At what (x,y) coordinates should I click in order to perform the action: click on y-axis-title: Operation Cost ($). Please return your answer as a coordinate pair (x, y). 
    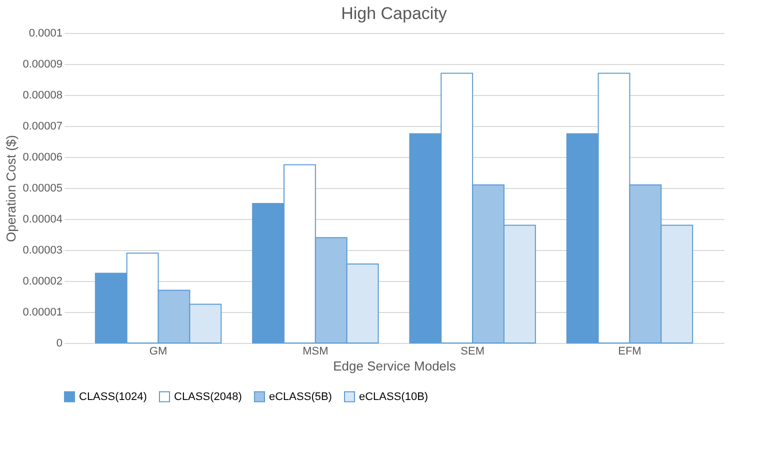
    Looking at the image, I should click on (11, 188).